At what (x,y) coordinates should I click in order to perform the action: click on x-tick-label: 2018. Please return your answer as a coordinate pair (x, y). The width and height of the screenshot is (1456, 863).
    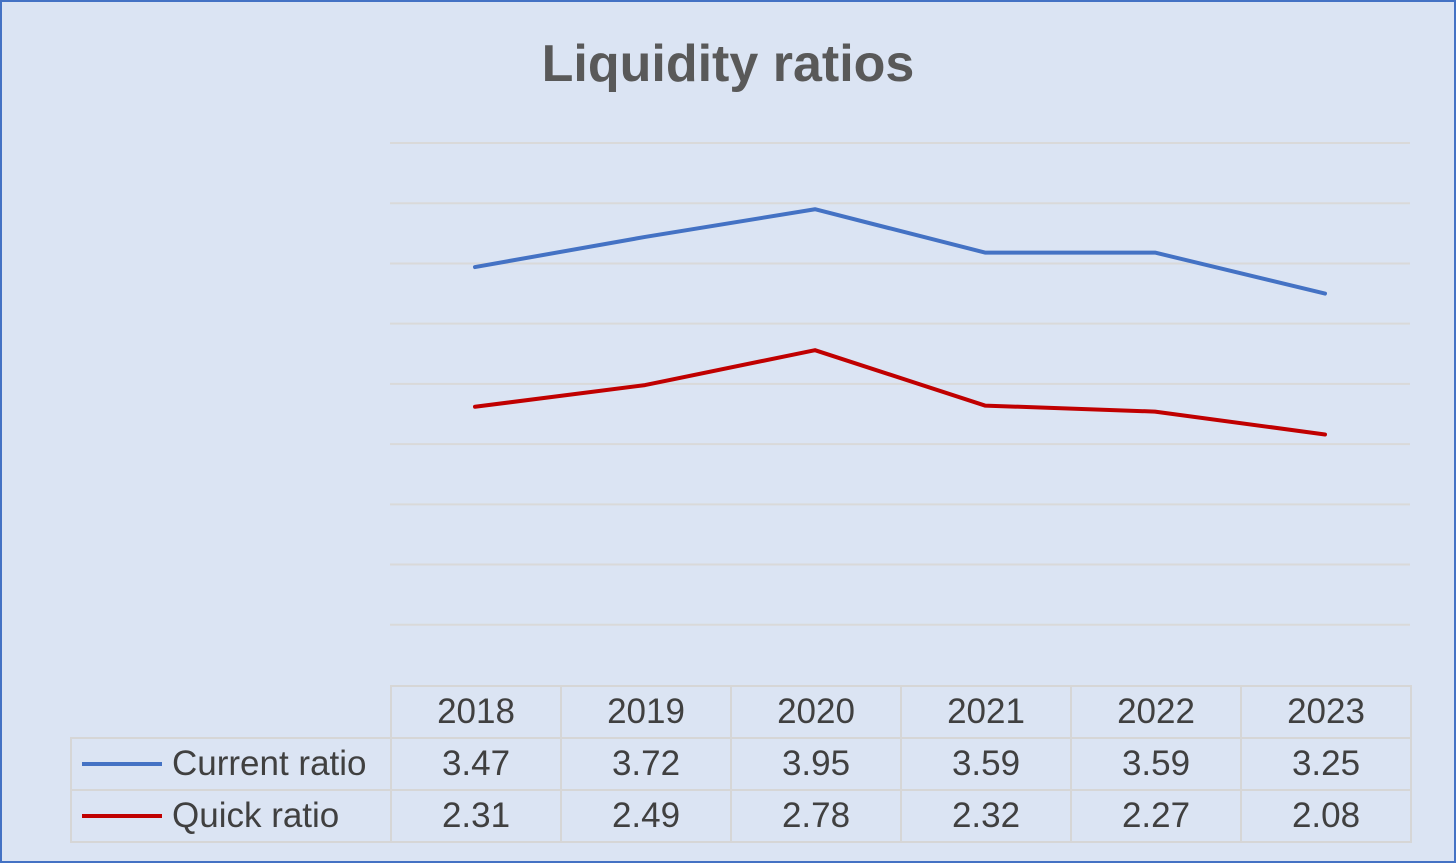
    Looking at the image, I should click on (476, 712).